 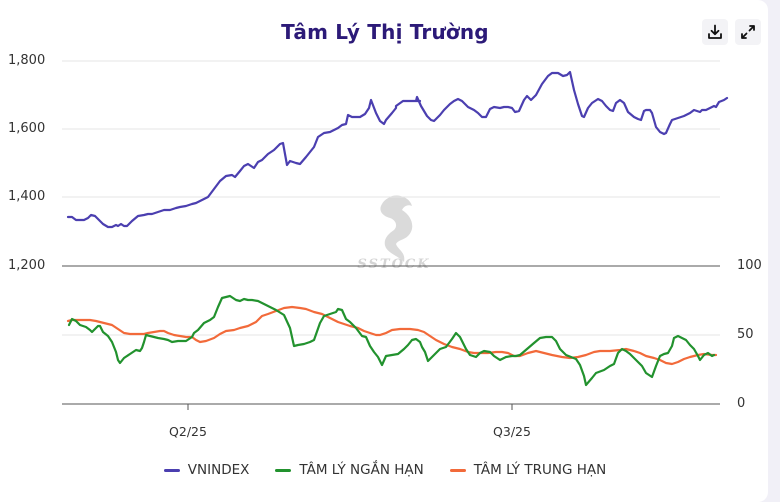 I want to click on legend-label: TÂM LÝ TRUNG HẠN, so click(x=540, y=470).